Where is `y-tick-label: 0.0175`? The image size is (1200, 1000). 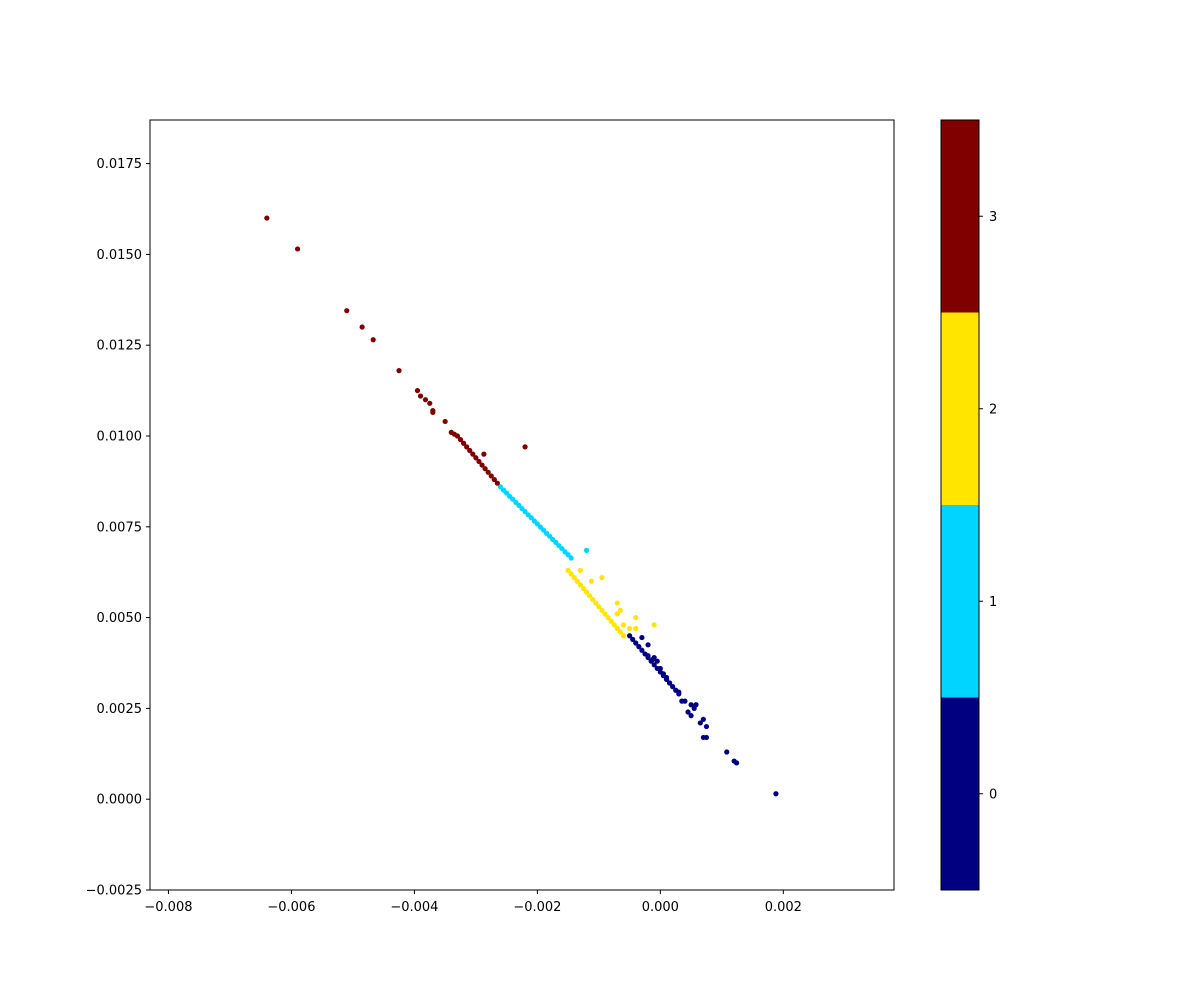
y-tick-label: 0.0175 is located at coordinates (120, 164).